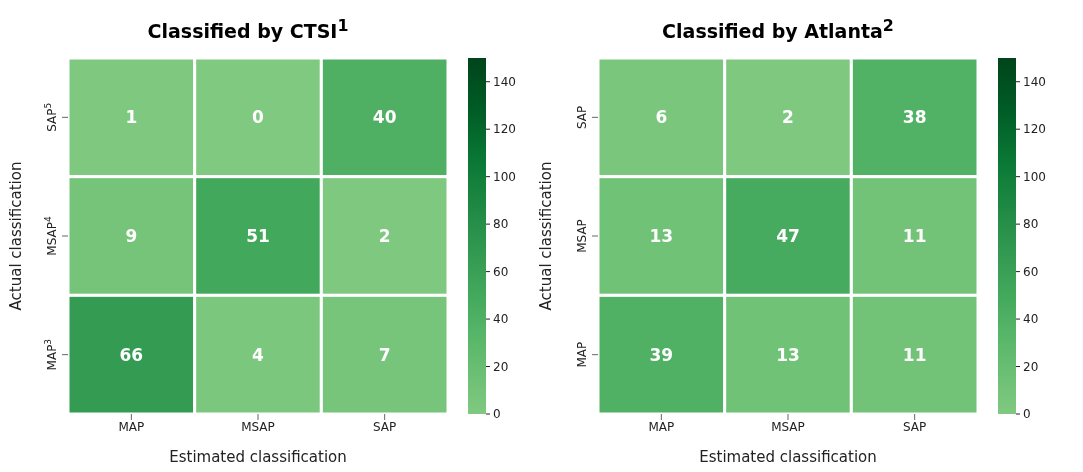  What do you see at coordinates (914, 117) in the screenshot?
I see `data-label: 38` at bounding box center [914, 117].